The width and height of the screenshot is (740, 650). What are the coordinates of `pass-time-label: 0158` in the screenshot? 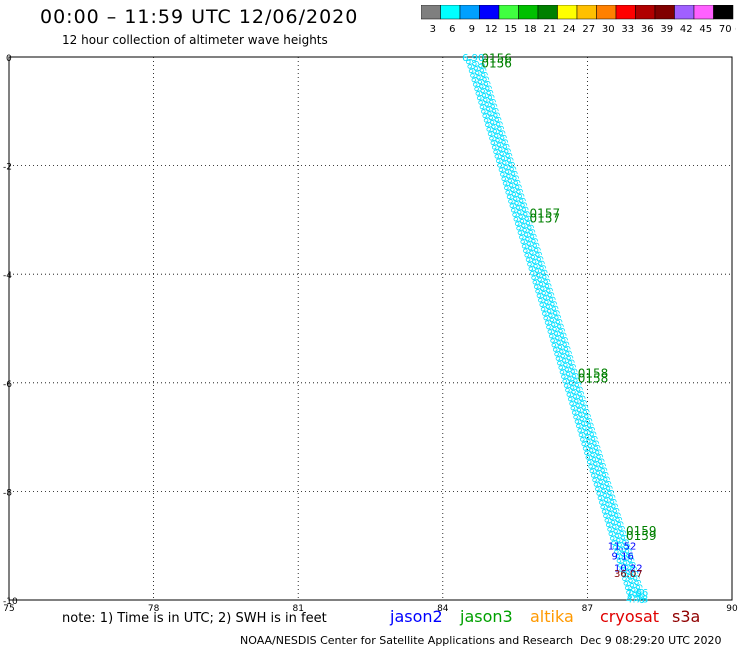 It's located at (593, 379).